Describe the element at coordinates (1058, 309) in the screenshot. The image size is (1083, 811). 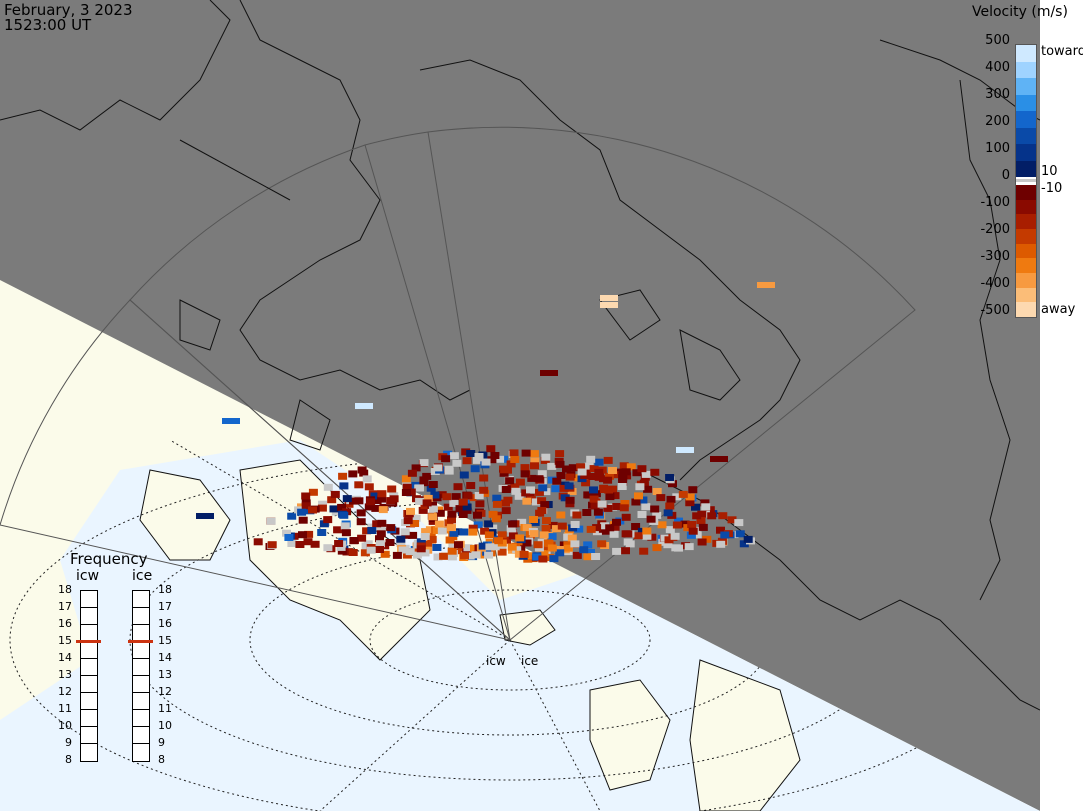
I see `away-label: away` at that location.